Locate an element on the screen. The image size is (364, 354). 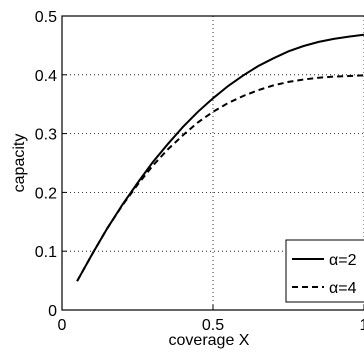
legend-label-alpha-2: α=2 is located at coordinates (343, 260).